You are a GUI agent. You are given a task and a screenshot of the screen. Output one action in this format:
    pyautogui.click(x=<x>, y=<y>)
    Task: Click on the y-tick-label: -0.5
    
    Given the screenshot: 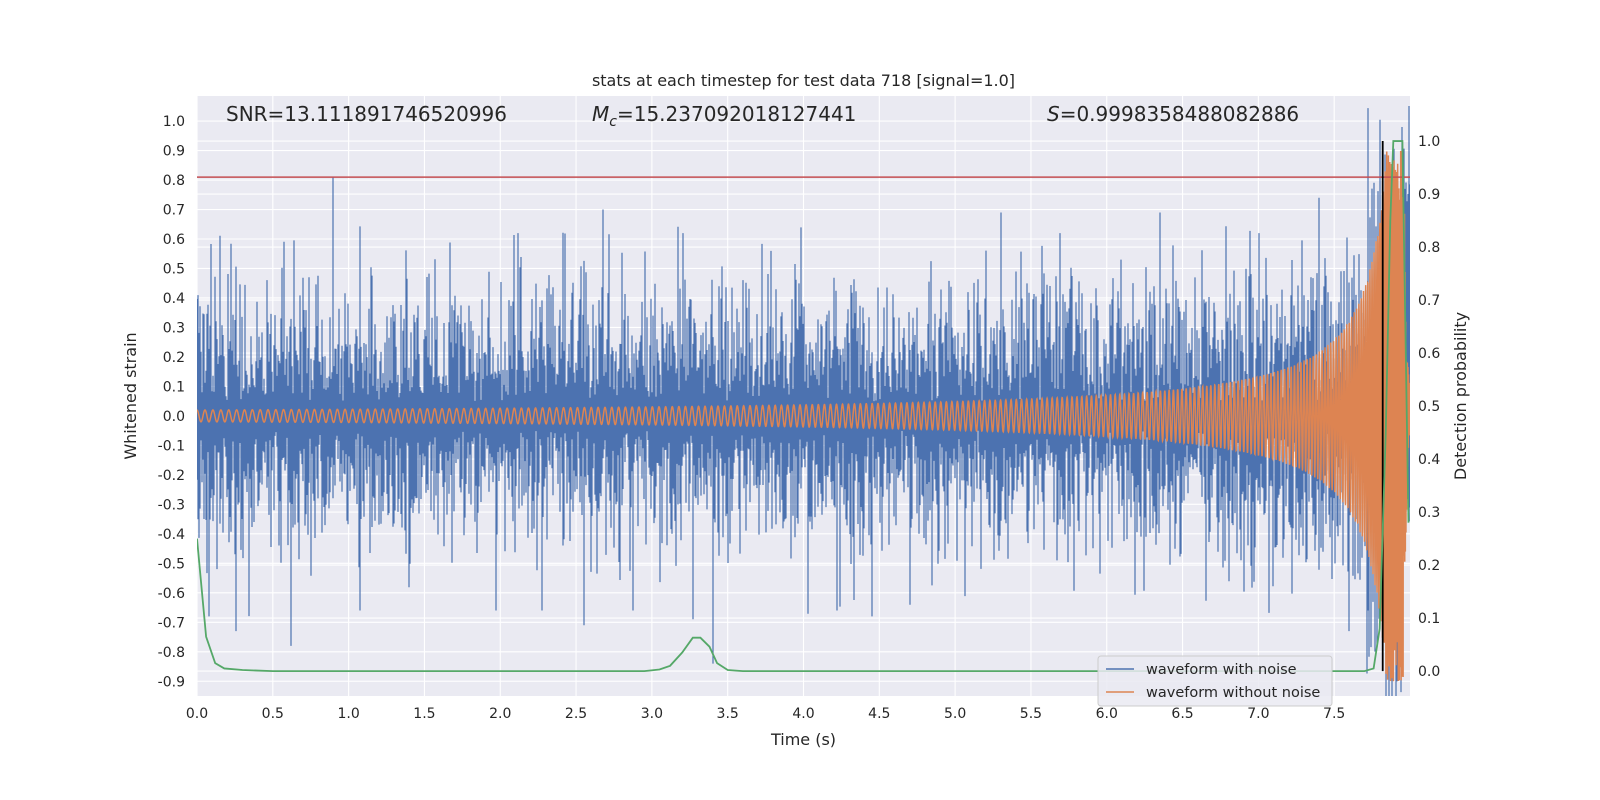 What is the action you would take?
    pyautogui.click(x=171, y=564)
    